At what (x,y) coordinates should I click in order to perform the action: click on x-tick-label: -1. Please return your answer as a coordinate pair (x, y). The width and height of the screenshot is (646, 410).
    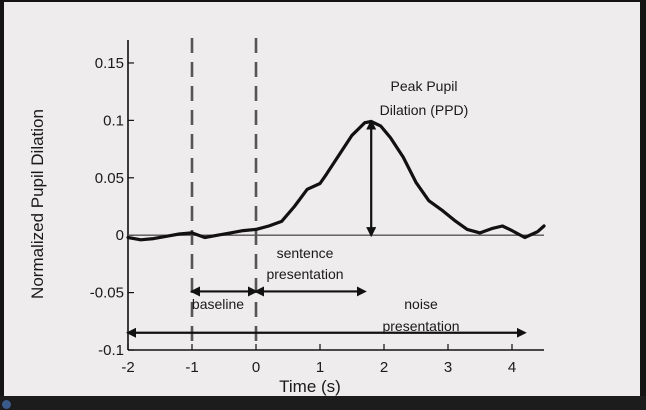
    Looking at the image, I should click on (191, 367).